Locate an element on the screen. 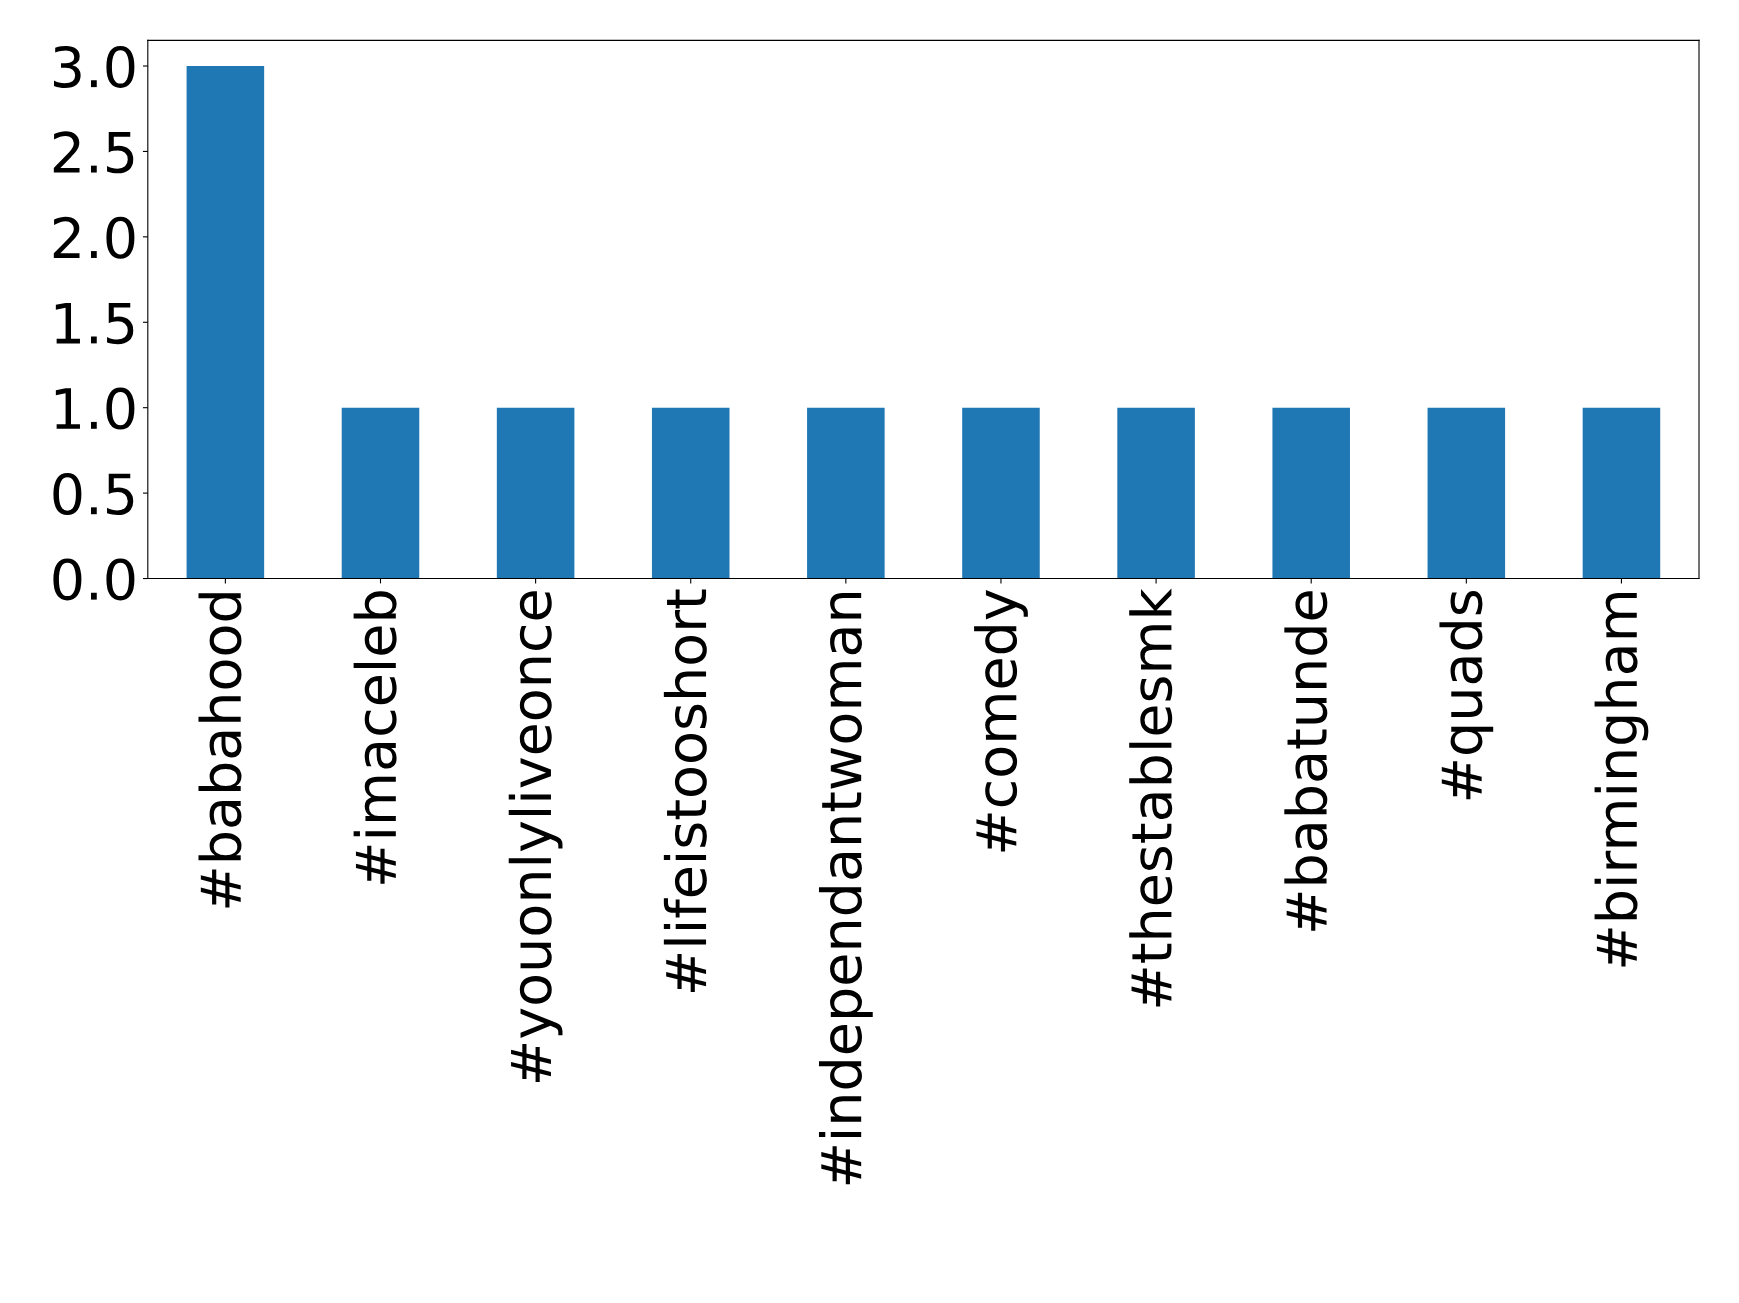 The height and width of the screenshot is (1303, 1739). x-tick-label: #quads is located at coordinates (1466, 695).